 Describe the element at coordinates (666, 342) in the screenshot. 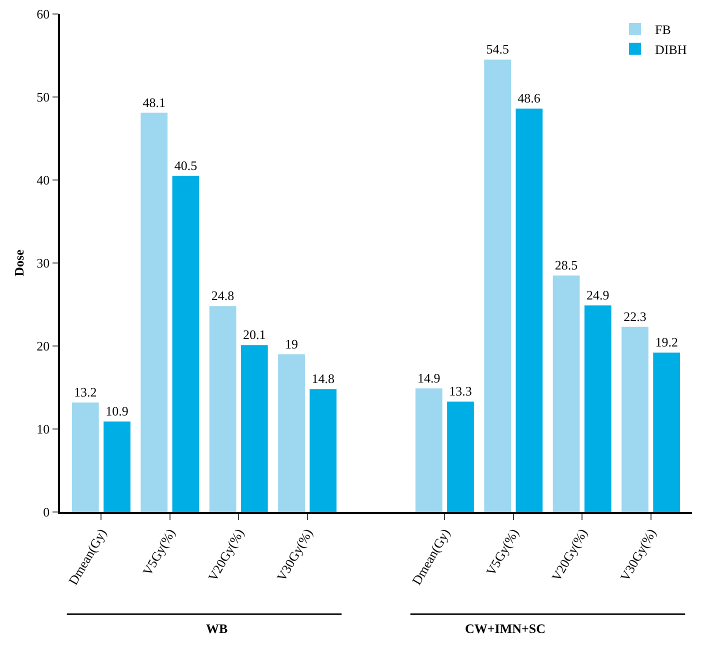

I see `data-label: 19.2` at that location.